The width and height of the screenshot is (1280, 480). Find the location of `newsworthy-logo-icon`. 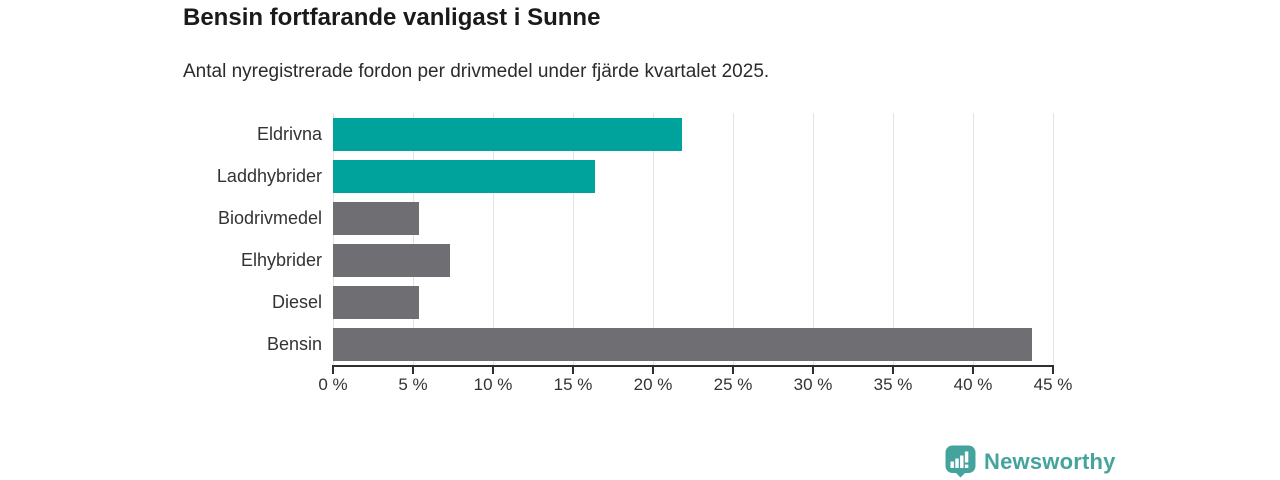

newsworthy-logo-icon is located at coordinates (960, 461).